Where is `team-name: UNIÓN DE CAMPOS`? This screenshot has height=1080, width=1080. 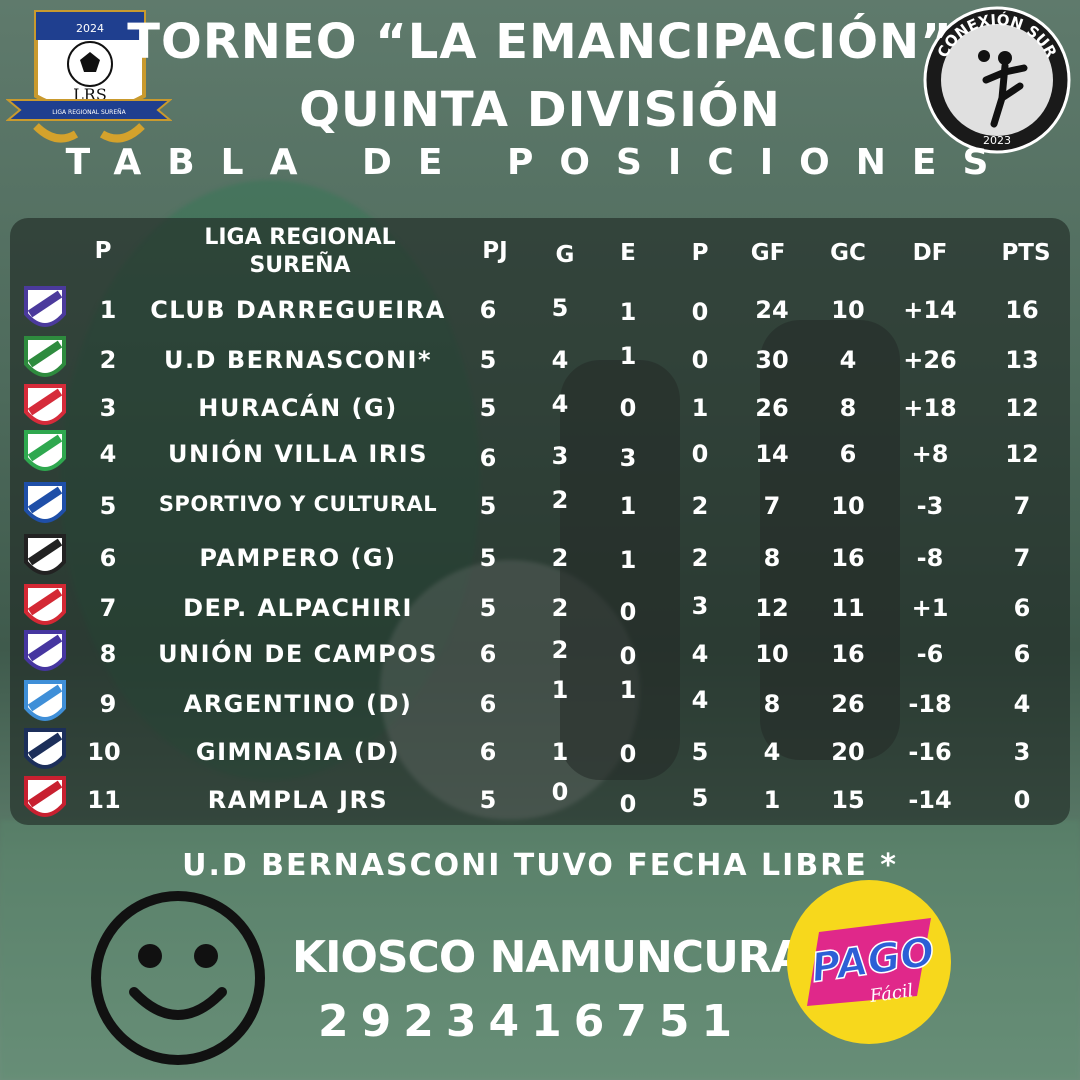 team-name: UNIÓN DE CAMPOS is located at coordinates (298, 654).